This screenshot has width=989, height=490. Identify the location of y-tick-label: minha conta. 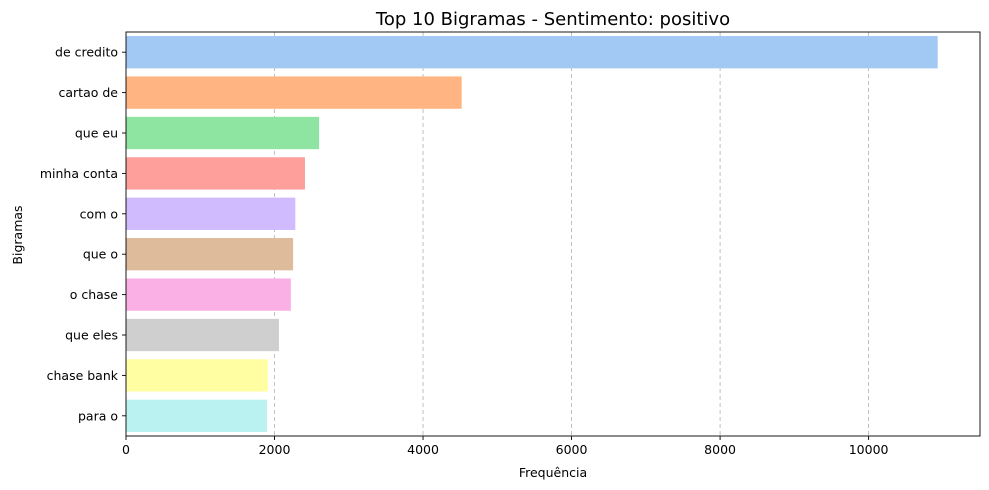
(79, 173).